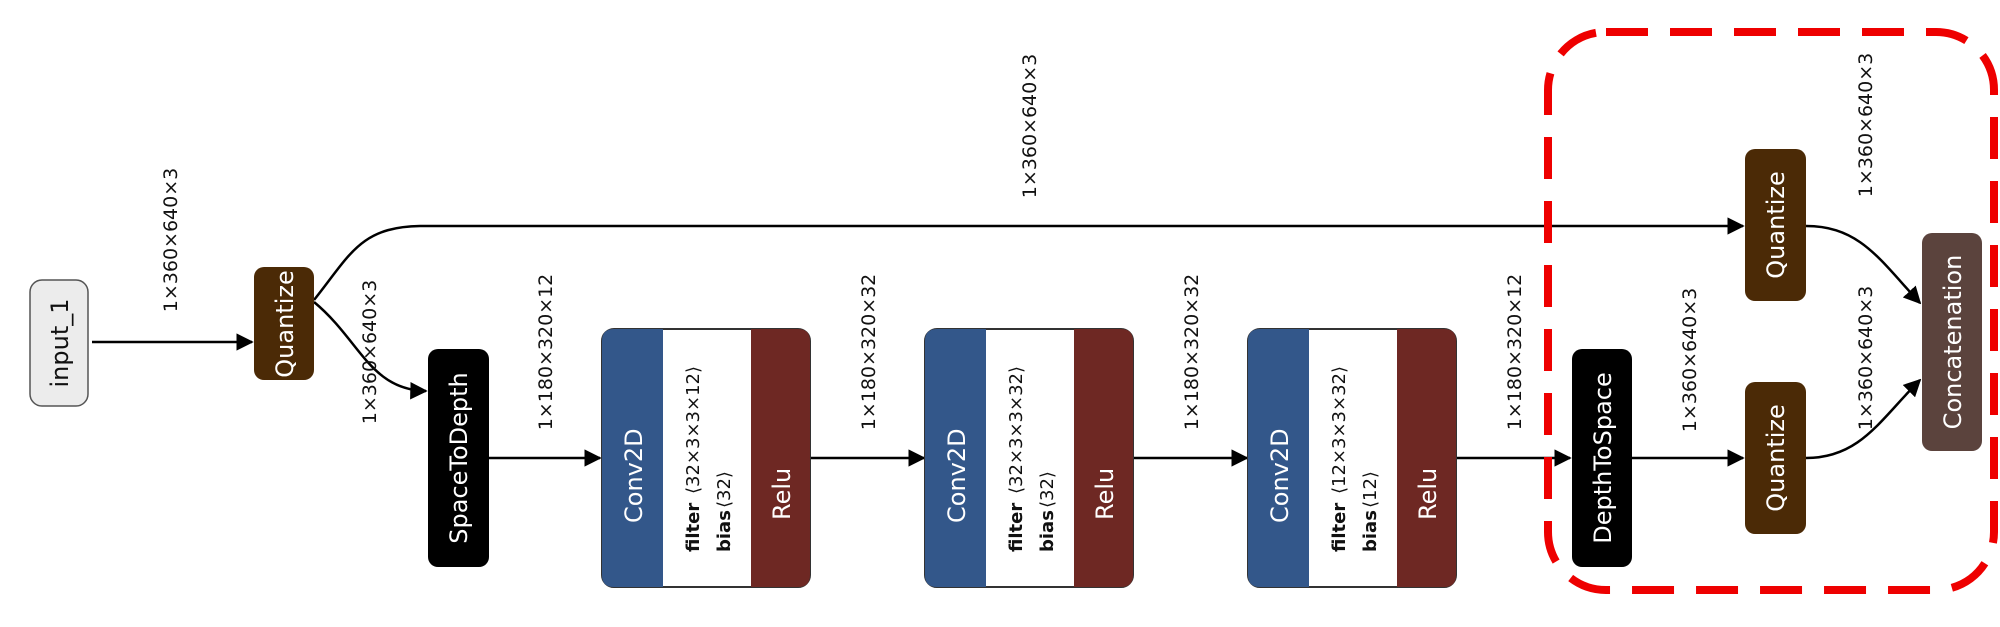  What do you see at coordinates (1866, 358) in the screenshot?
I see `edge-label-qbottom-to-concat: 1×360×640×3` at bounding box center [1866, 358].